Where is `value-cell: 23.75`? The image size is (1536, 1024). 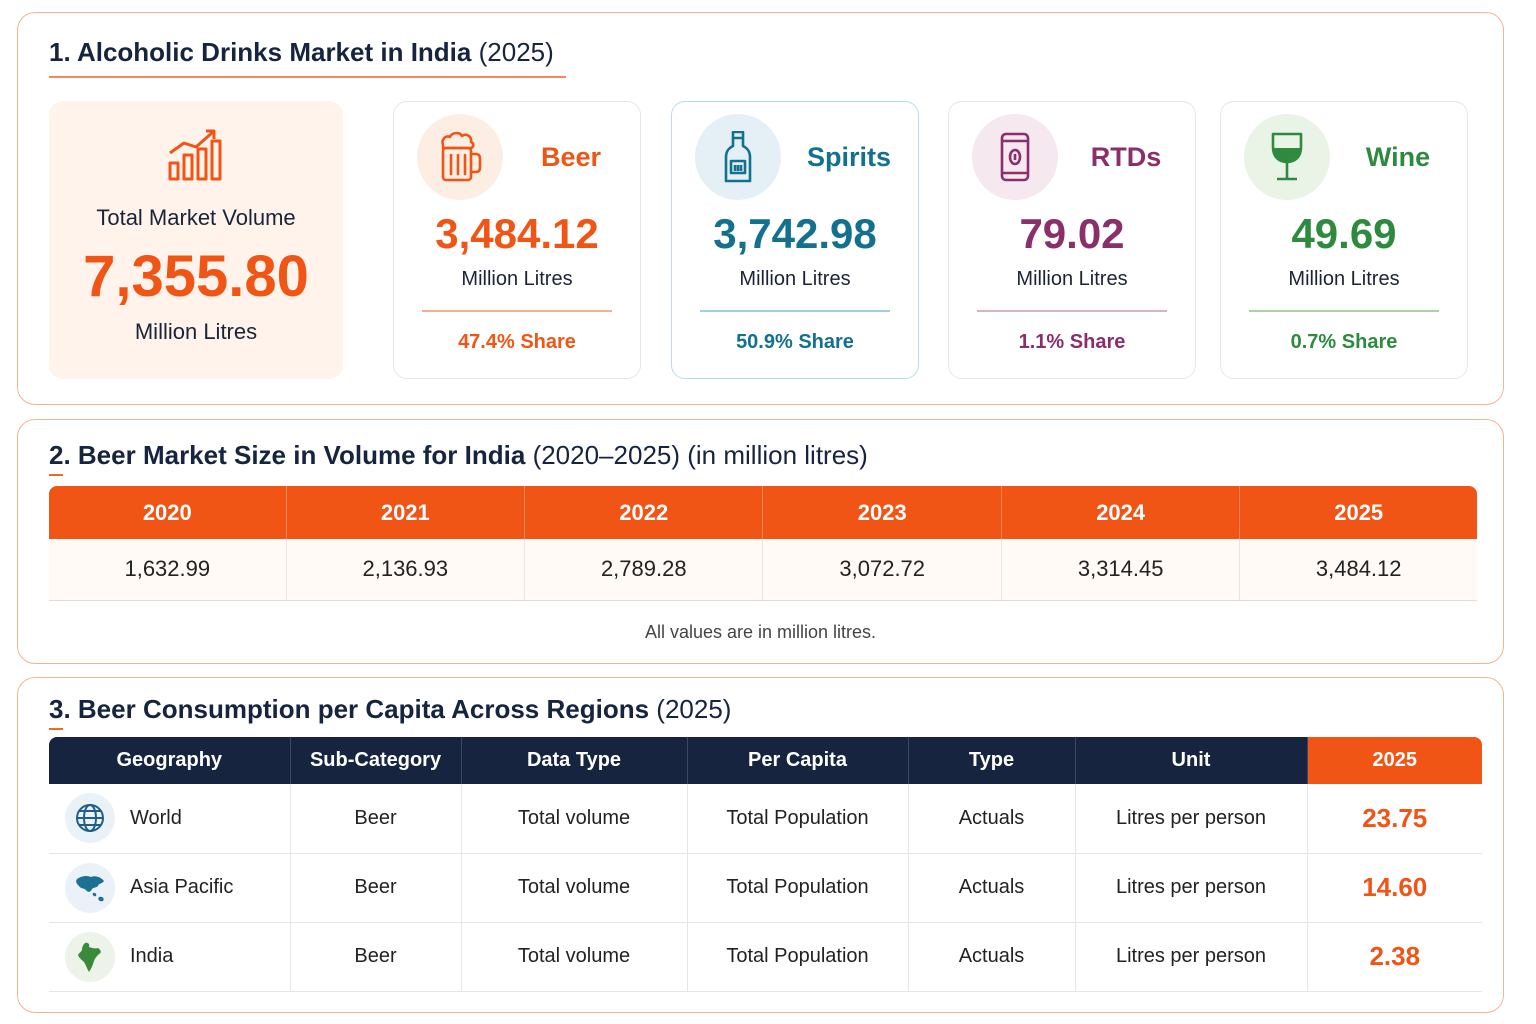 value-cell: 23.75 is located at coordinates (1394, 819).